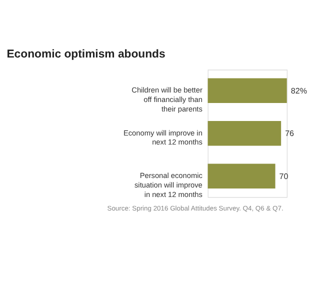  I want to click on y-tick-label: Personal economic situation will improve in next 12 months, so click(168, 185).